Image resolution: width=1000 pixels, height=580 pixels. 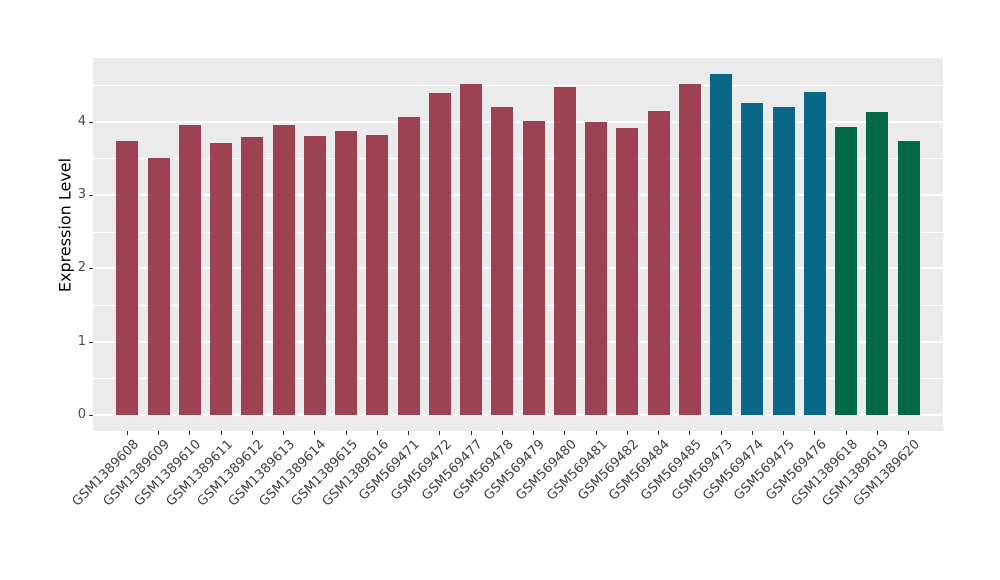 I want to click on bar-GSM1389615, so click(x=346, y=272).